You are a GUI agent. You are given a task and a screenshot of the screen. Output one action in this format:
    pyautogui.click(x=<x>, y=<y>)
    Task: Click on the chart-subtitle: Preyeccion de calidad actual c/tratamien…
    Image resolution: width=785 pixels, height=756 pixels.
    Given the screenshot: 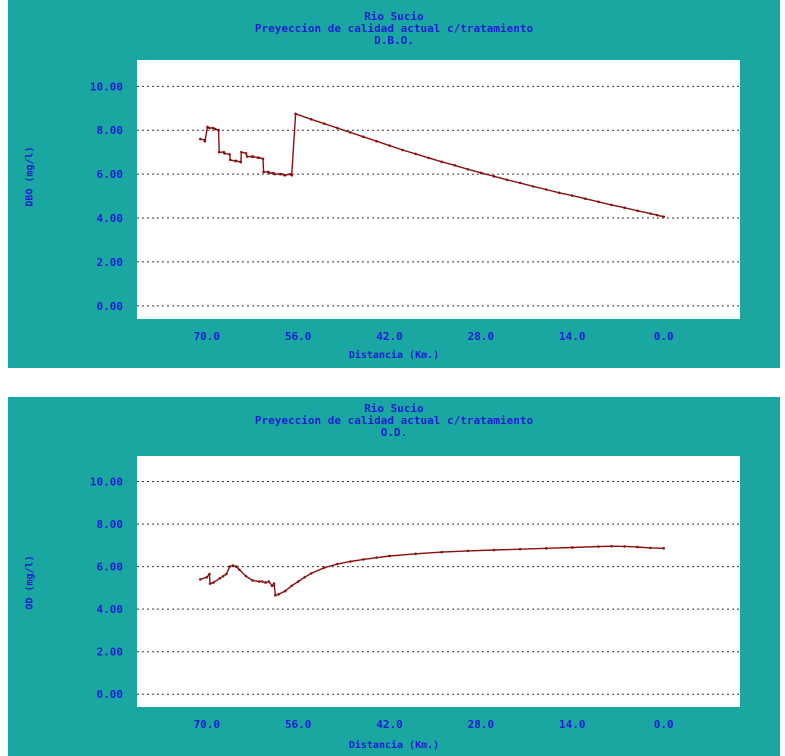 What is the action you would take?
    pyautogui.click(x=394, y=28)
    